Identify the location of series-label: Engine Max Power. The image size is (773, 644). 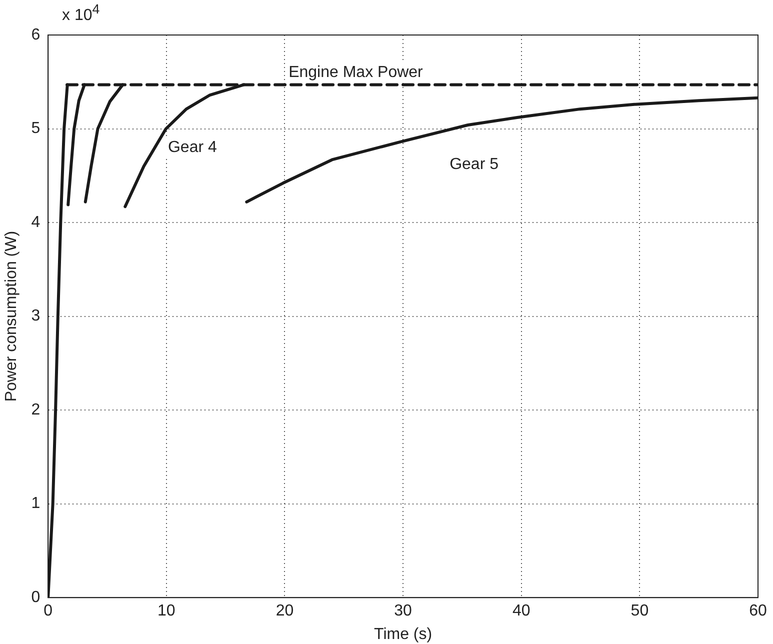
(356, 72).